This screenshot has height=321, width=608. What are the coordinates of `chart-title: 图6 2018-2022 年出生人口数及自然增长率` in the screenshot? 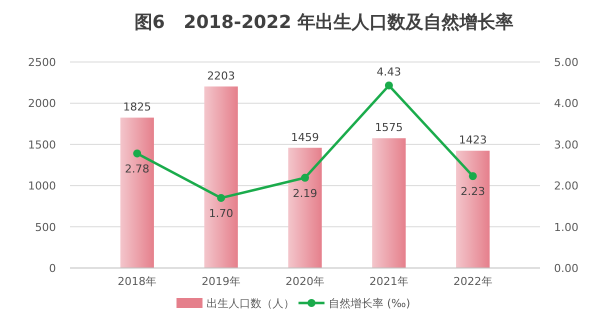 It's located at (324, 22).